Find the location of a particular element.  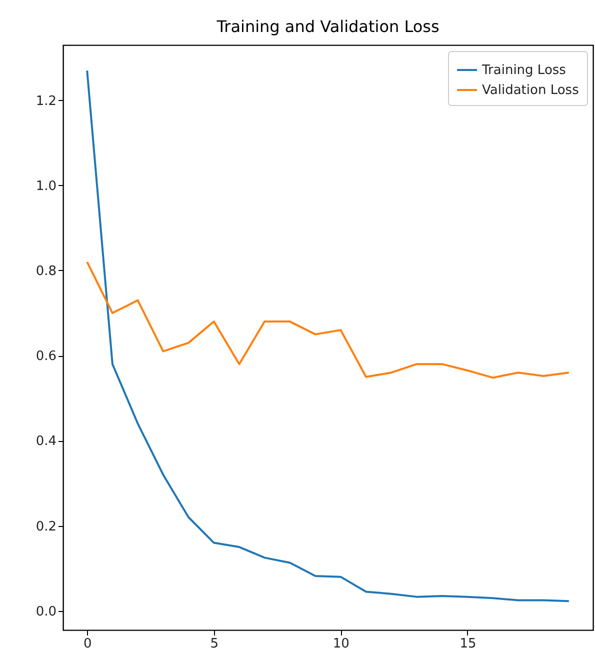

legend-label: Validation Loss is located at coordinates (531, 90).